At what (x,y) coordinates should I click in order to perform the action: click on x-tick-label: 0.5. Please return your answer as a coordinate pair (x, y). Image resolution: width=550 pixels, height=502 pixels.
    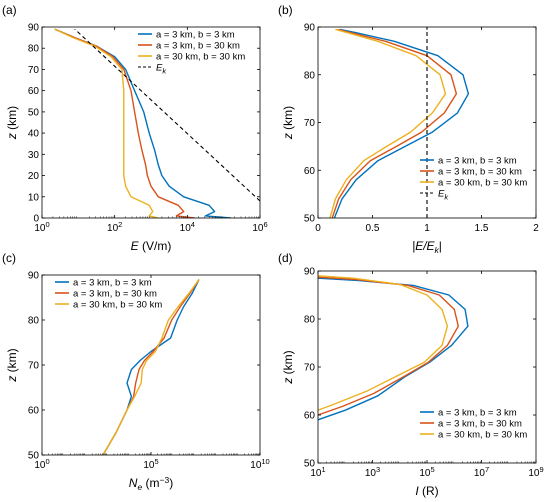
    Looking at the image, I should click on (373, 228).